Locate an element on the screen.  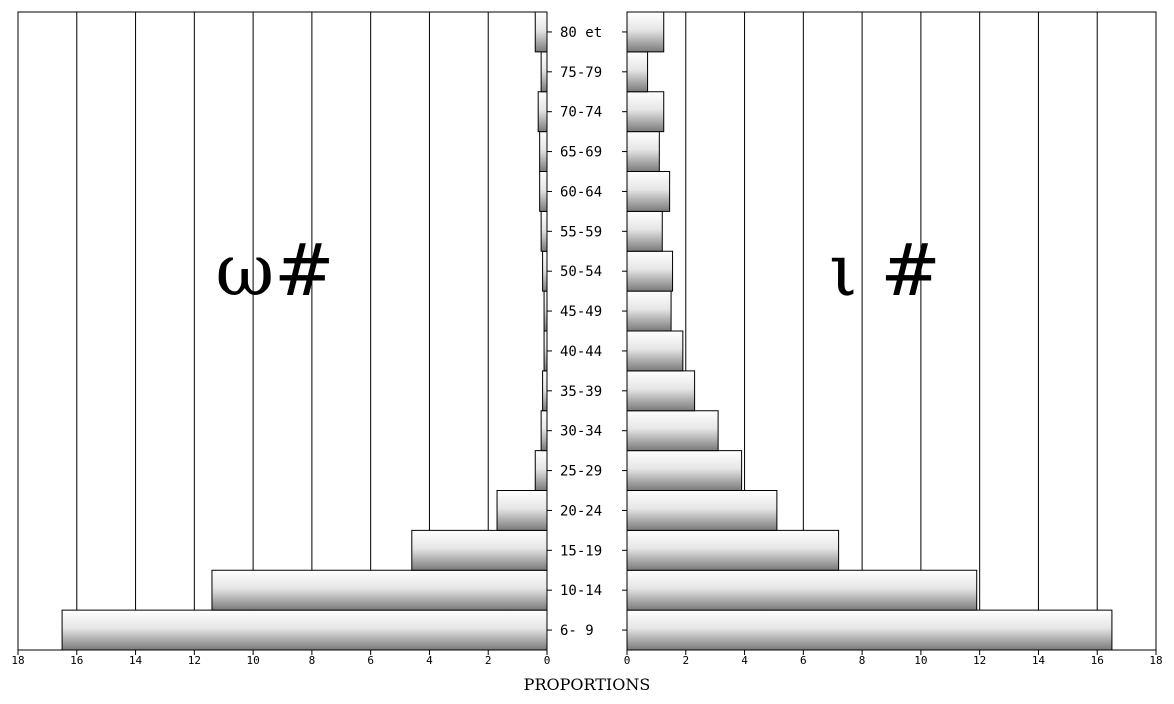
bar-right-80et is located at coordinates (645, 32).